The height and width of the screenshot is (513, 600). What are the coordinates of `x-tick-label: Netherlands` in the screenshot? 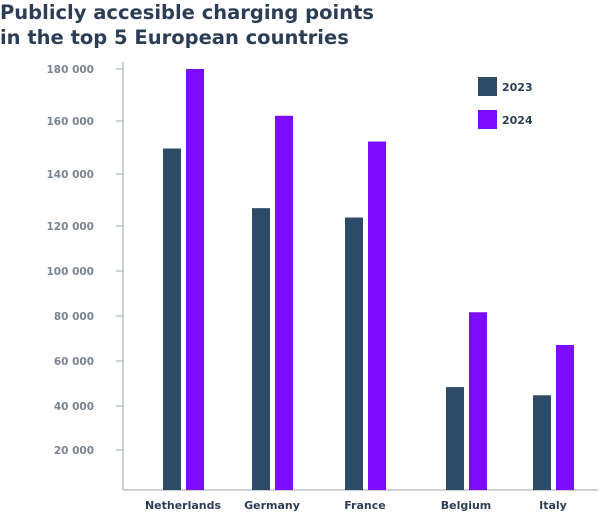 It's located at (183, 505).